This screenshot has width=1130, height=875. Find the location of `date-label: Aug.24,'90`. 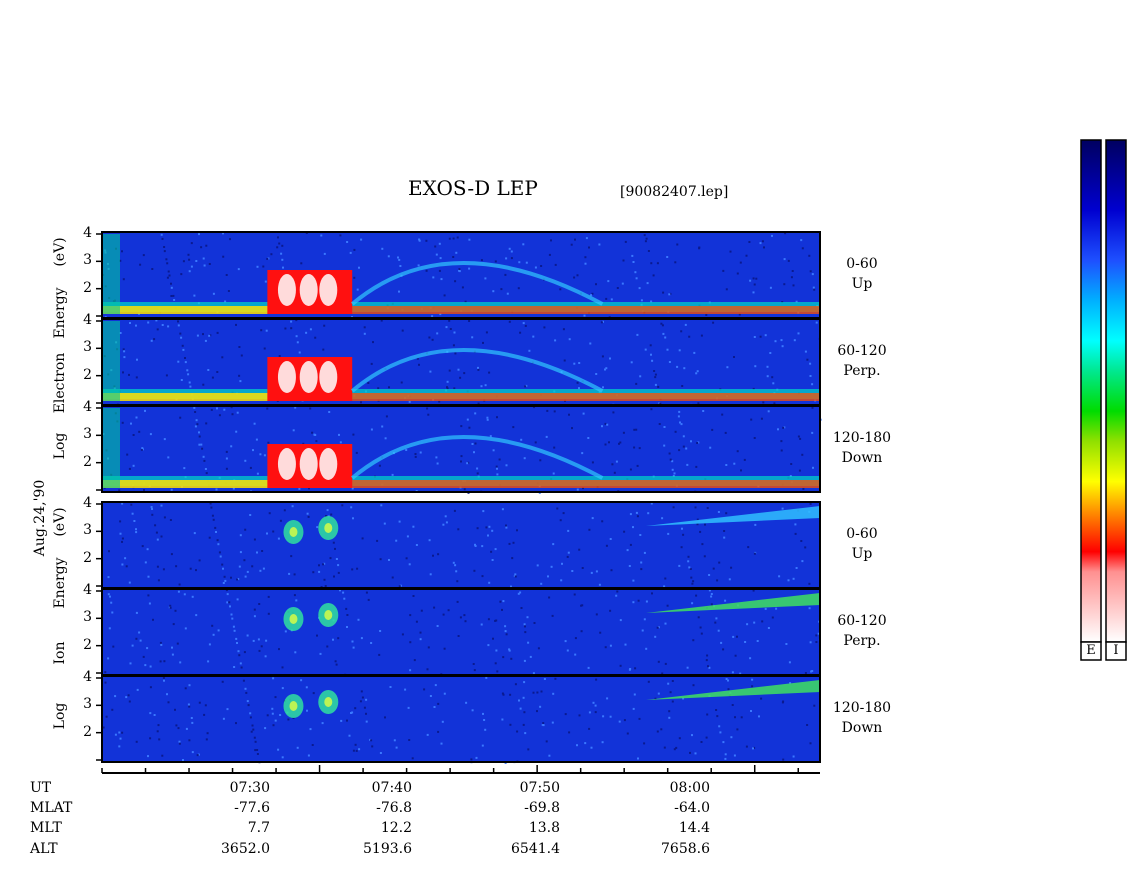

date-label: Aug.24,'90 is located at coordinates (40, 518).